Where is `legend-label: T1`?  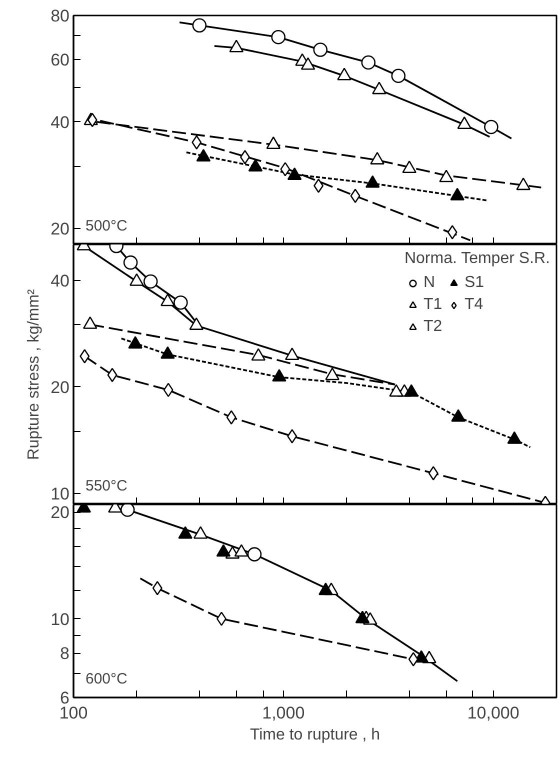 legend-label: T1 is located at coordinates (433, 305).